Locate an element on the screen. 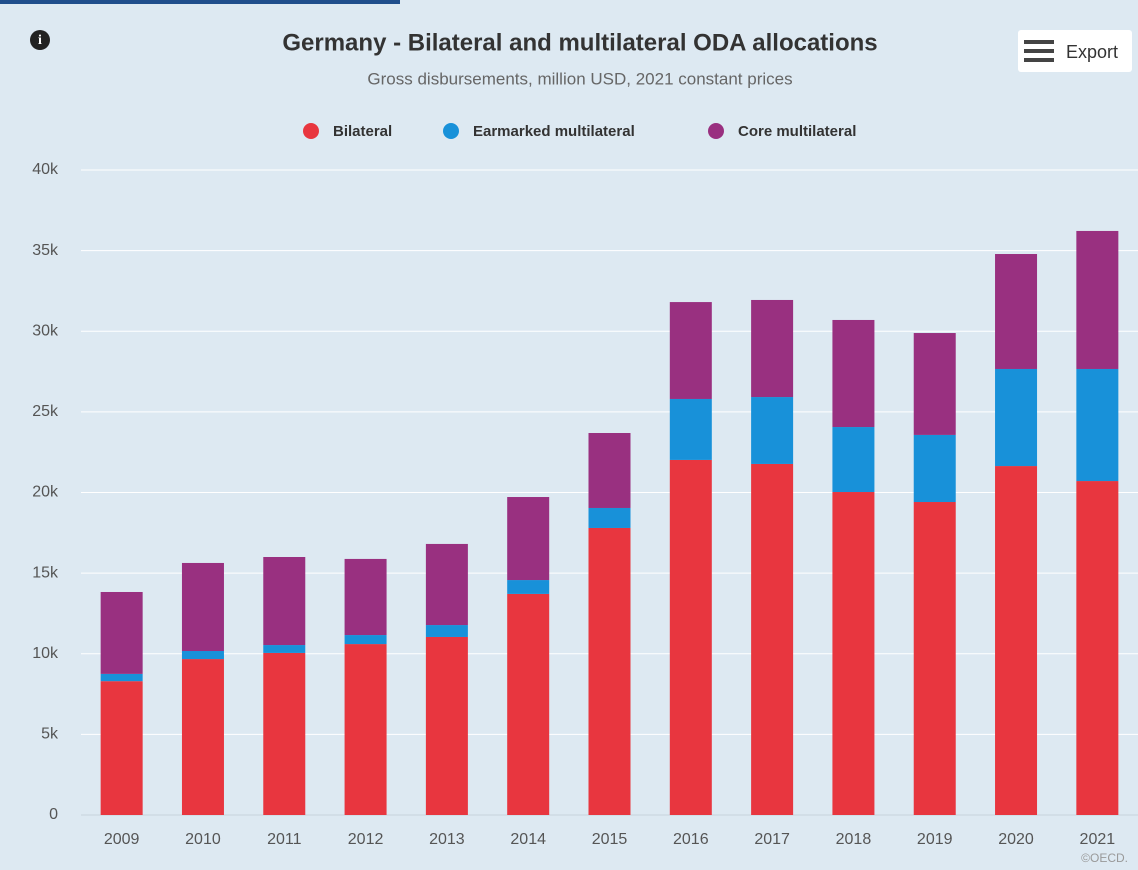 The height and width of the screenshot is (870, 1138). top-strip is located at coordinates (200, 2).